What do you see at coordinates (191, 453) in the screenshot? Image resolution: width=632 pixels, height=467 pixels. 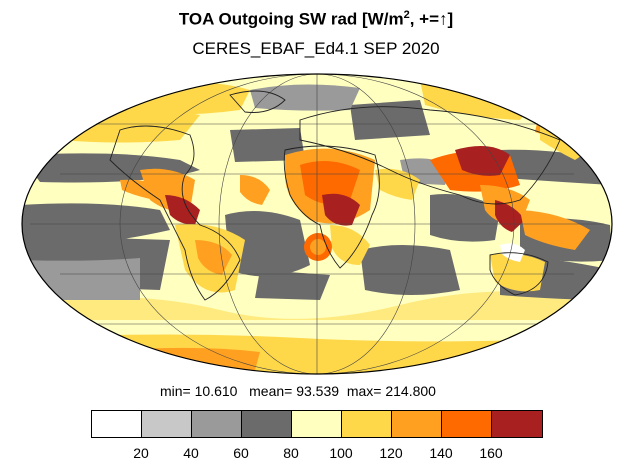 I see `colorbar-tick-label: 40` at bounding box center [191, 453].